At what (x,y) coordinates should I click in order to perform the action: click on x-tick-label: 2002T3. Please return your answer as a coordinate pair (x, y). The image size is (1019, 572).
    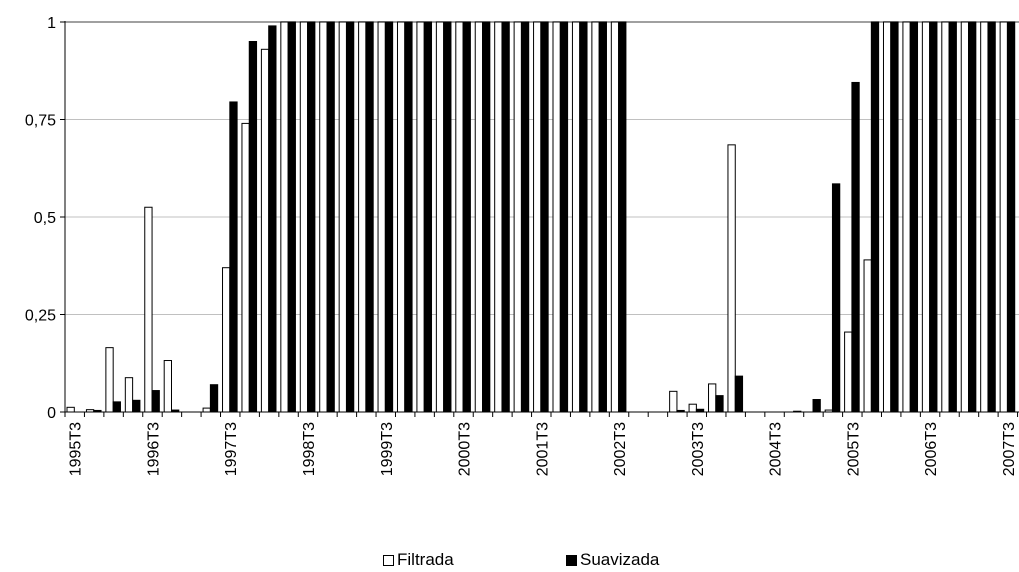
    Looking at the image, I should click on (620, 449).